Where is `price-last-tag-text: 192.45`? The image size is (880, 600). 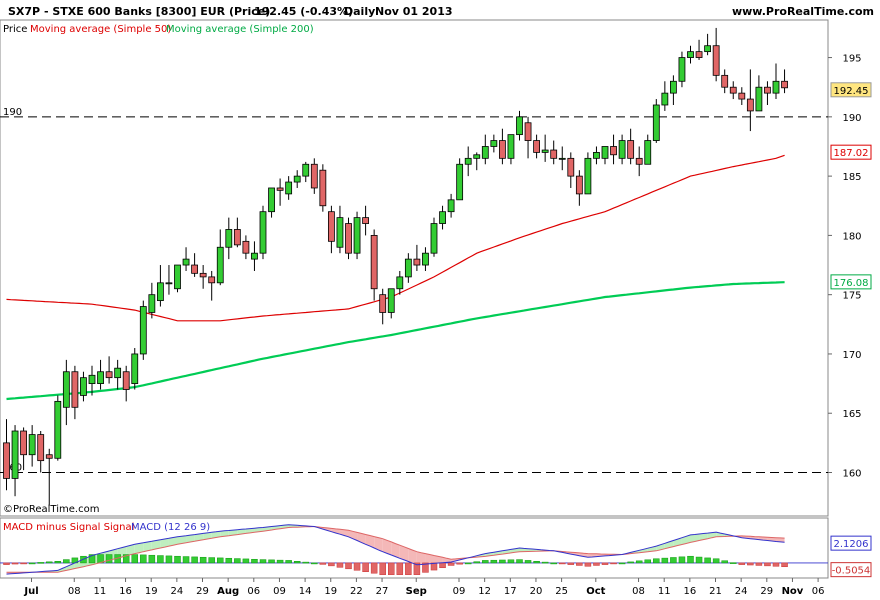 price-last-tag-text: 192.45 is located at coordinates (851, 91).